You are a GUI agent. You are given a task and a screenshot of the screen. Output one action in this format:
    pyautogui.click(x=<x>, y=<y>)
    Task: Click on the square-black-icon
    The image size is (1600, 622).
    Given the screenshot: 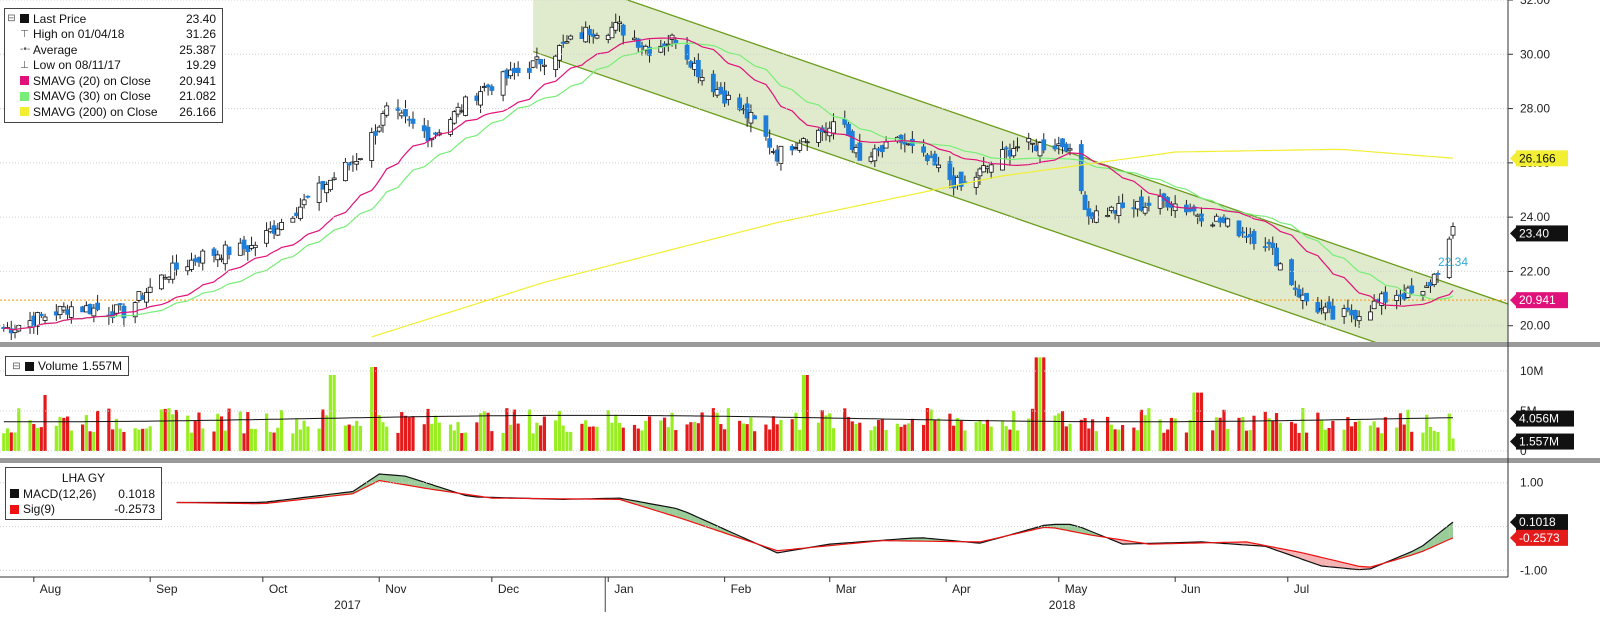 What is the action you would take?
    pyautogui.click(x=24, y=19)
    